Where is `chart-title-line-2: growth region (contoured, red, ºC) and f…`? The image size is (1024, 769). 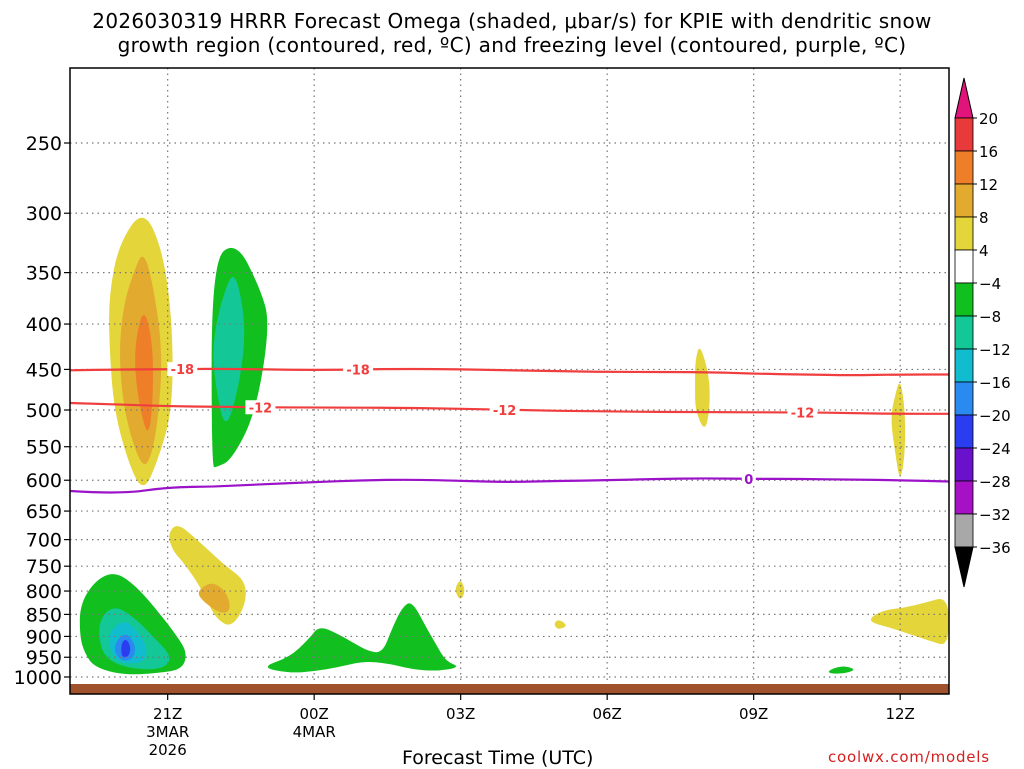 chart-title-line-2: growth region (contoured, red, ºC) and f… is located at coordinates (512, 45).